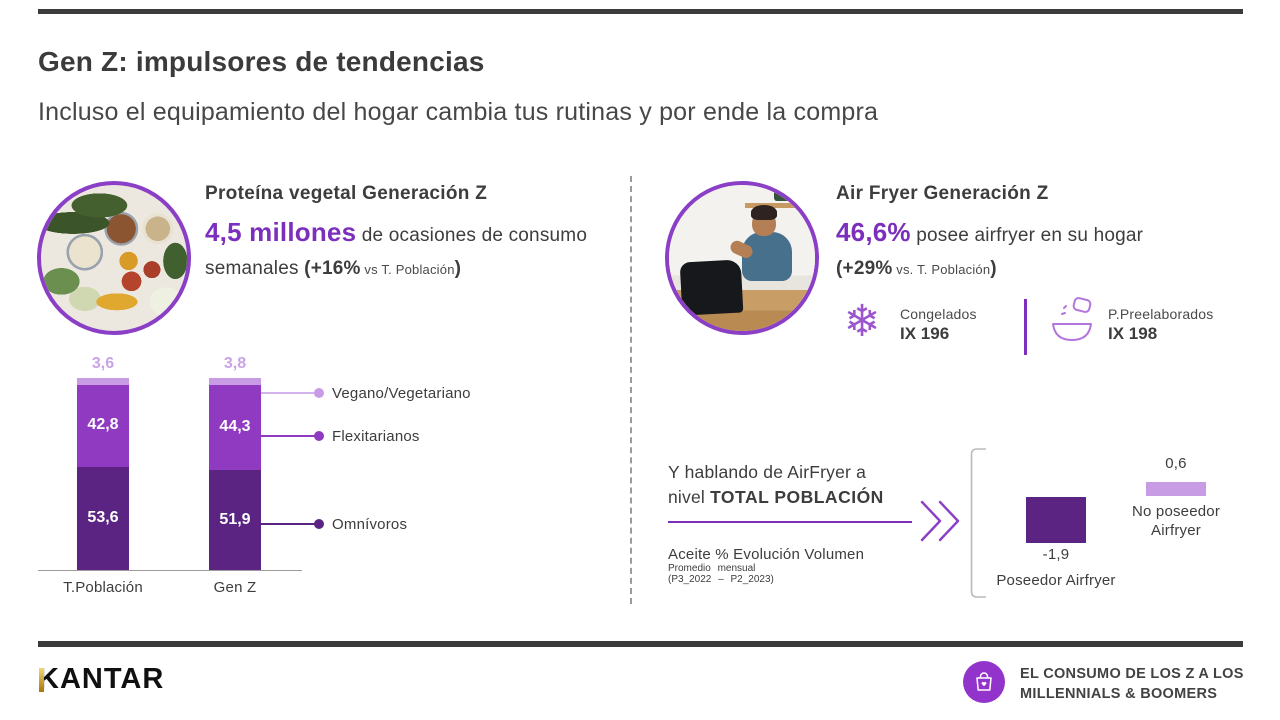 Image resolution: width=1280 pixels, height=720 pixels. I want to click on mini-bar-poseedor-label: Poseedor Airfryer, so click(1056, 580).